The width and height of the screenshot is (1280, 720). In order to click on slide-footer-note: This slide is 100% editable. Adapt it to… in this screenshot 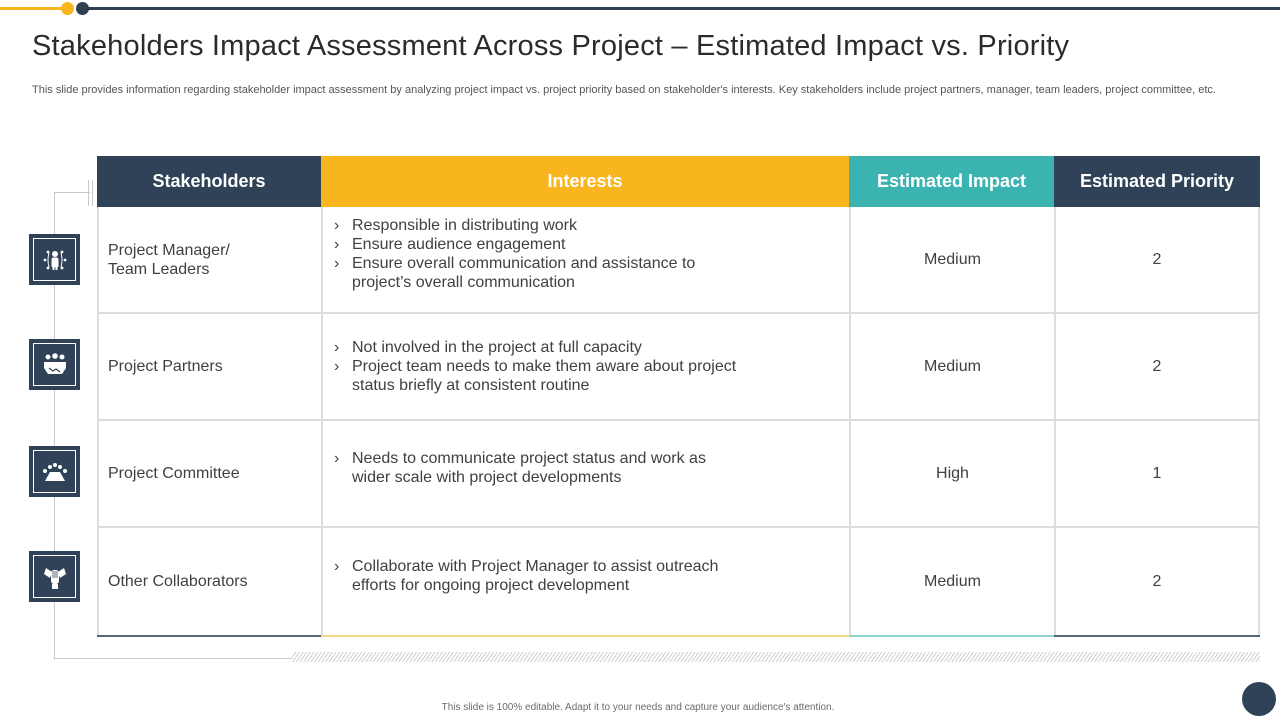, I will do `click(638, 707)`.